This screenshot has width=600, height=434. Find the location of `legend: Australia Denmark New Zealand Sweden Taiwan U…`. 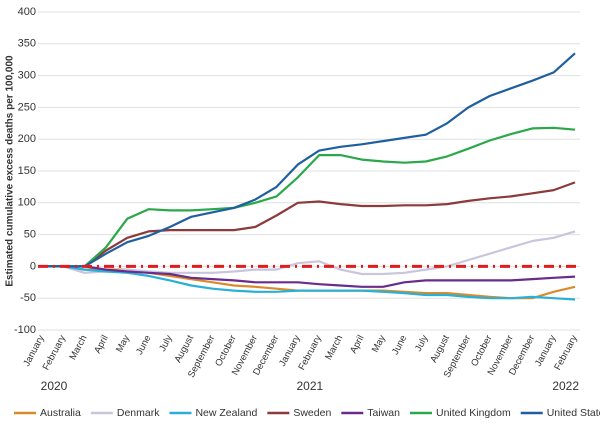

legend: Australia Denmark New Zealand Sweden Taiwan U… is located at coordinates (307, 413).